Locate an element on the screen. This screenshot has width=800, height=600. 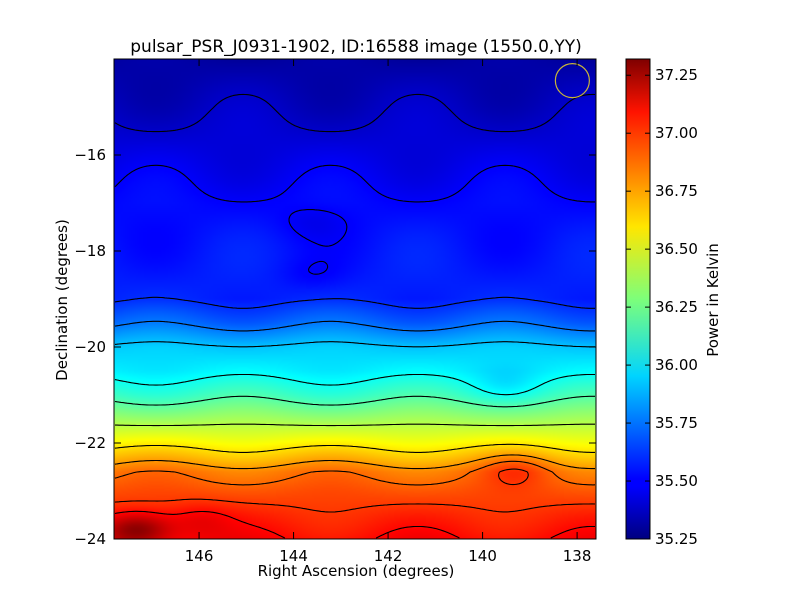
colorbar-label: Power in Kelvin is located at coordinates (713, 300).